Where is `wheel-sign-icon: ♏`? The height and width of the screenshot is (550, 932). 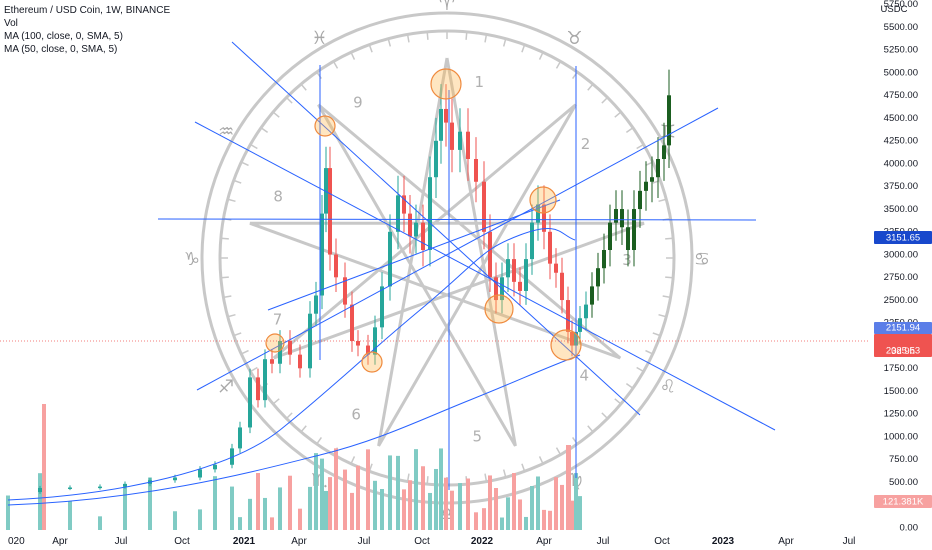
wheel-sign-icon: ♏ is located at coordinates (319, 480).